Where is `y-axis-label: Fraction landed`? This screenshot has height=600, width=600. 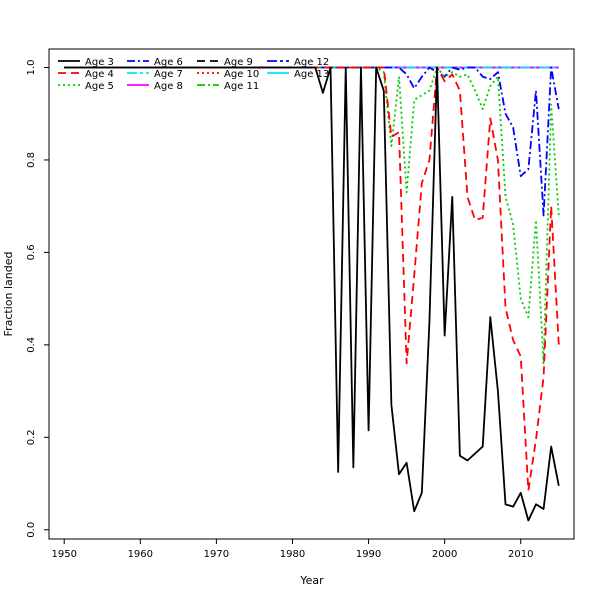 y-axis-label: Fraction landed is located at coordinates (8, 294).